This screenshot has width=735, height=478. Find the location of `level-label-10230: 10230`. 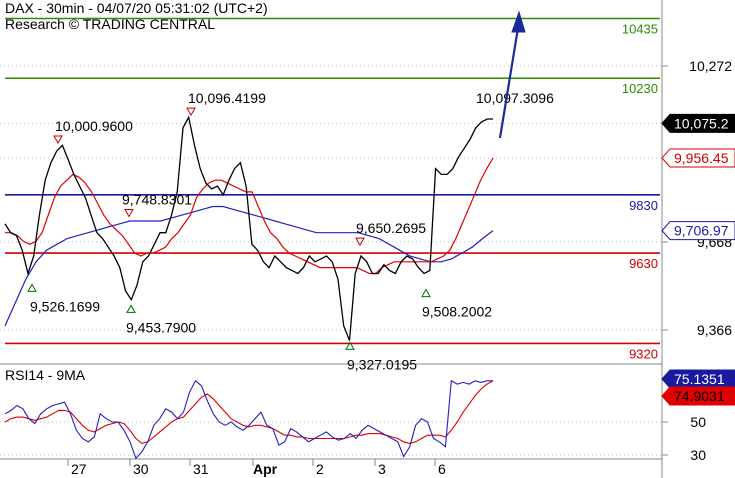

level-label-10230: 10230 is located at coordinates (640, 88).